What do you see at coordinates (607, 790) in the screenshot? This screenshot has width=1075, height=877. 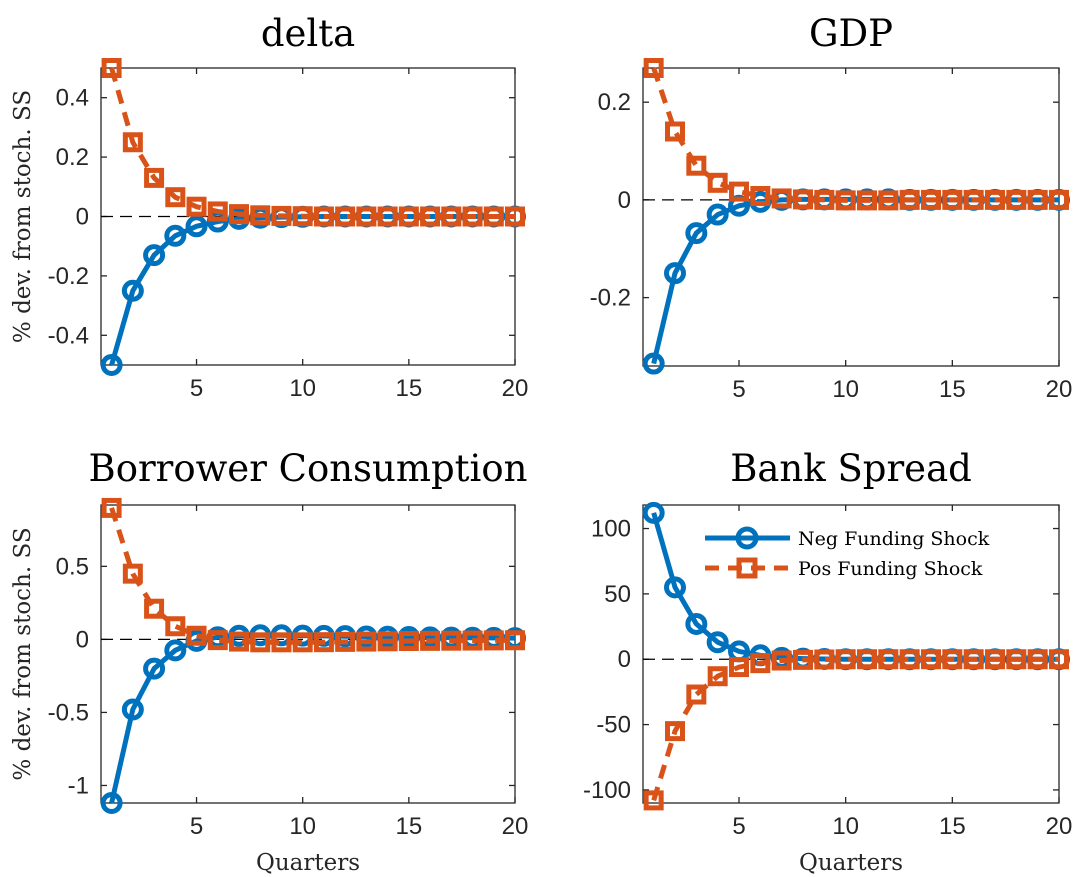 I see `y-tick-label: -100` at bounding box center [607, 790].